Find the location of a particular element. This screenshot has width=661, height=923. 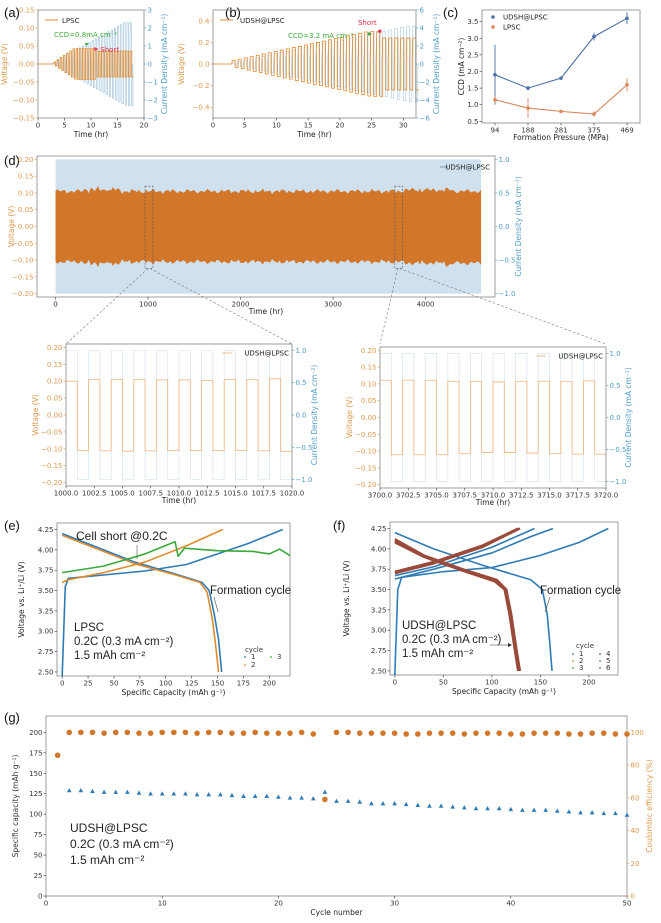

y-tick-label-right: 4 is located at coordinates (422, 29).